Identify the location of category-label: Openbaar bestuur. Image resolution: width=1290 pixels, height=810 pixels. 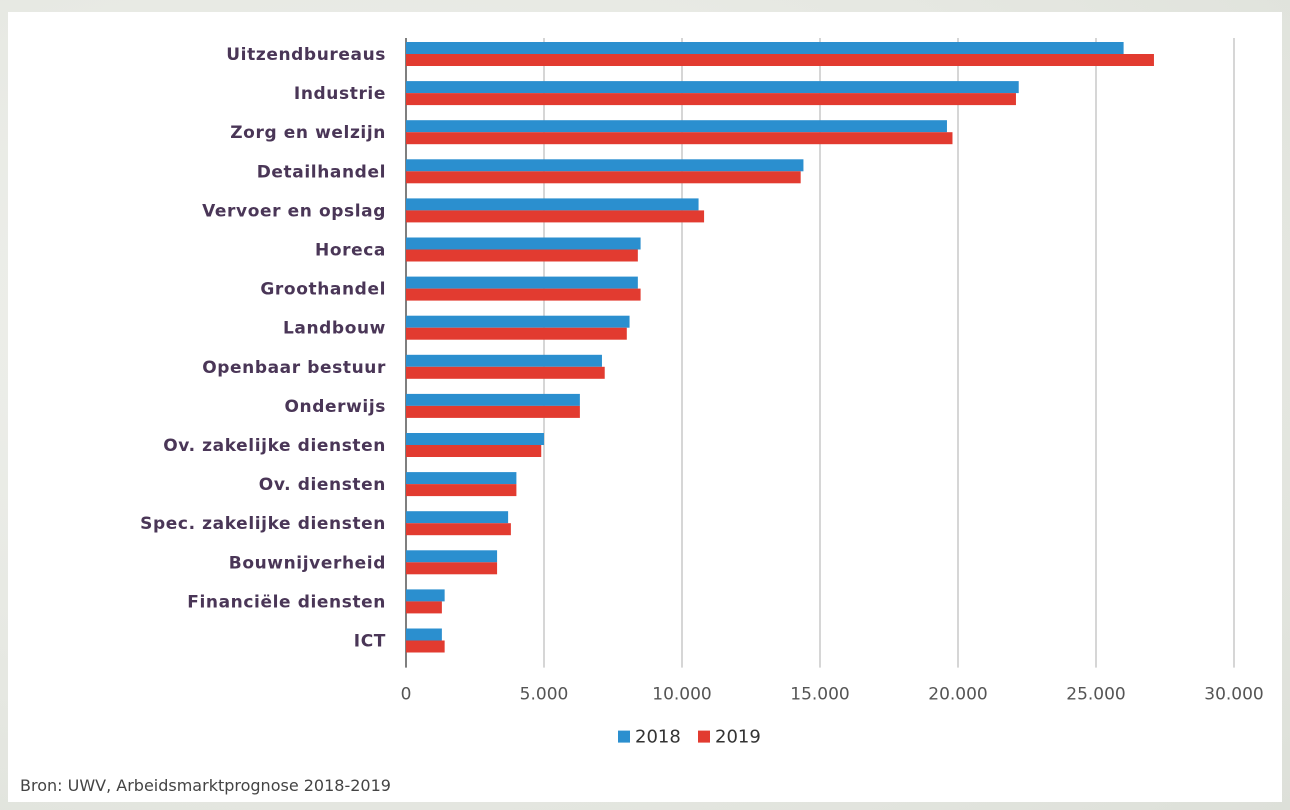
(294, 368).